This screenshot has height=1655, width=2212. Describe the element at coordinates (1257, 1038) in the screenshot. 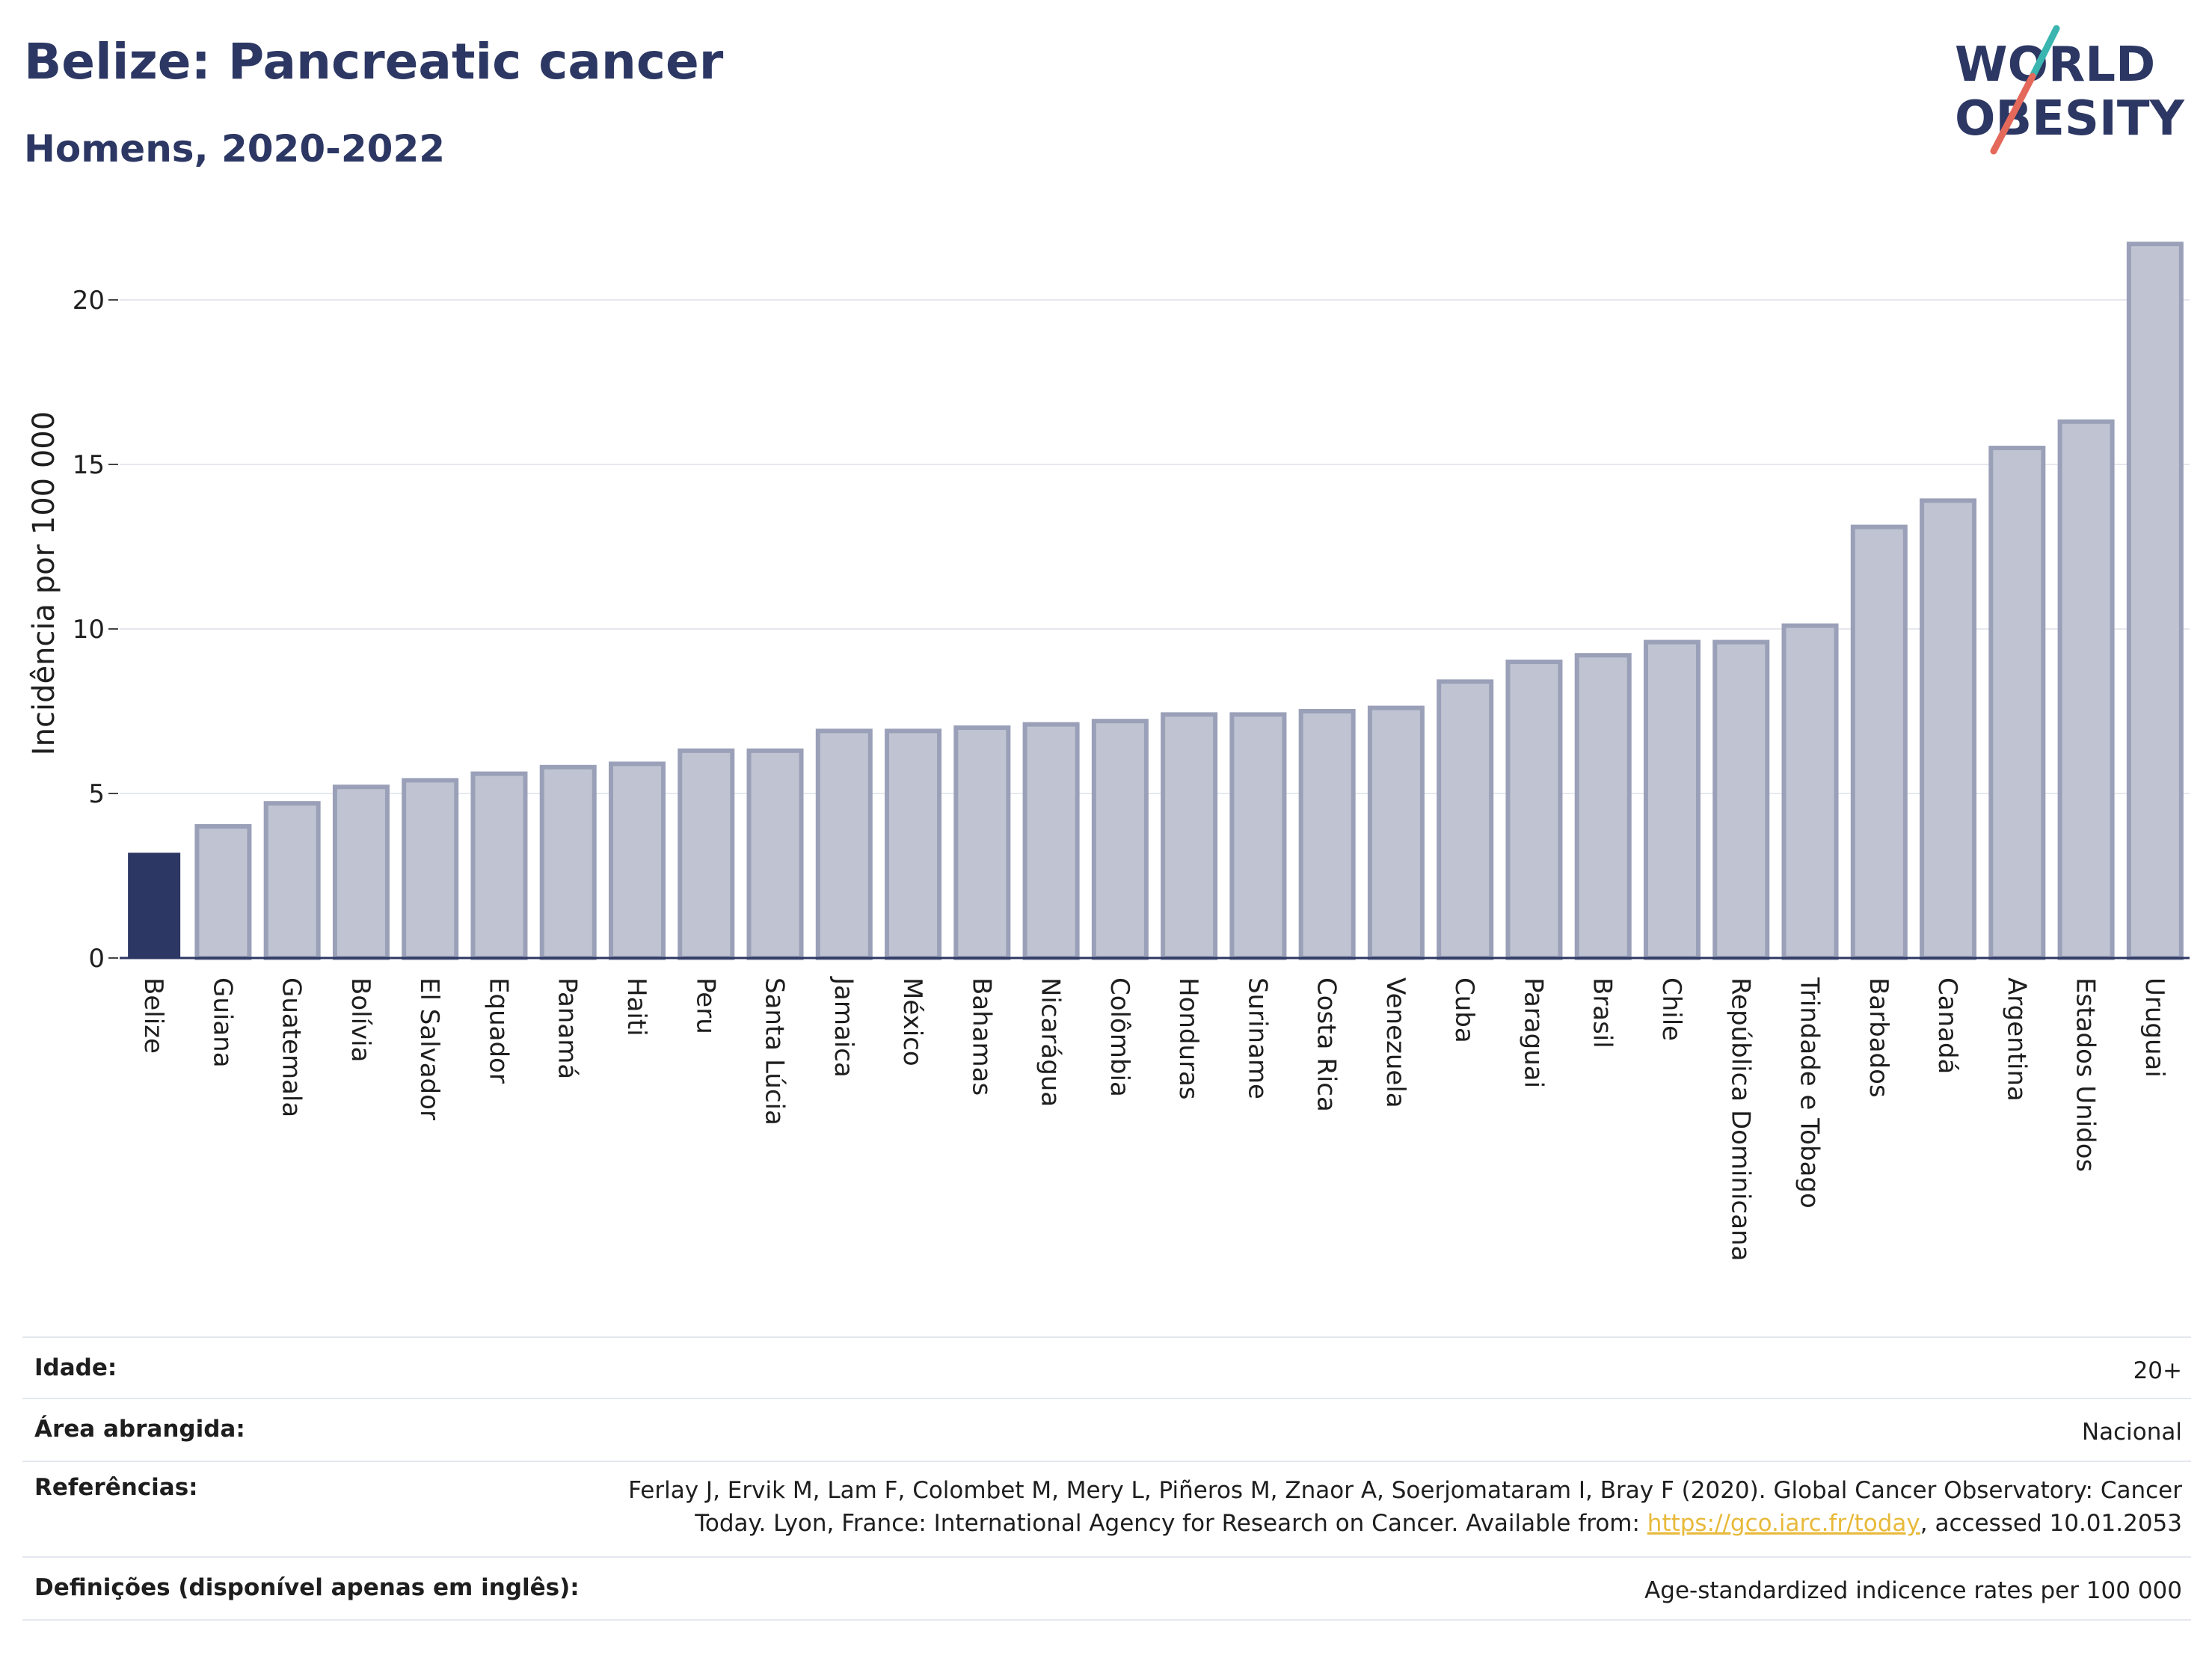

I see `x-tick-label: Suriname` at that location.